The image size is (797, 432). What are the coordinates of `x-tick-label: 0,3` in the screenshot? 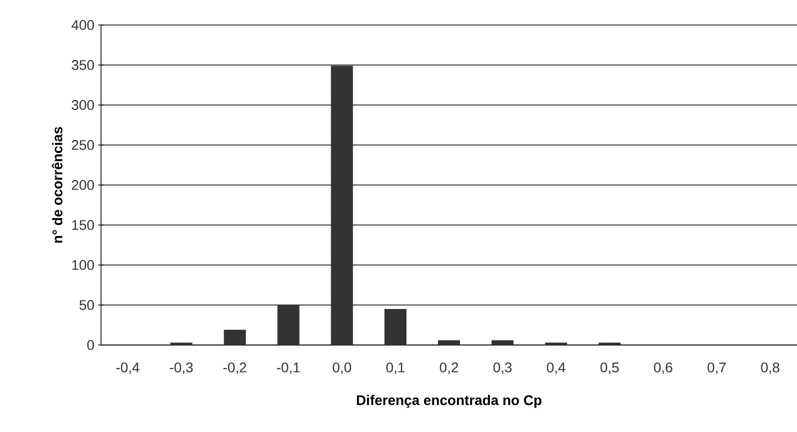 It's located at (502, 368).